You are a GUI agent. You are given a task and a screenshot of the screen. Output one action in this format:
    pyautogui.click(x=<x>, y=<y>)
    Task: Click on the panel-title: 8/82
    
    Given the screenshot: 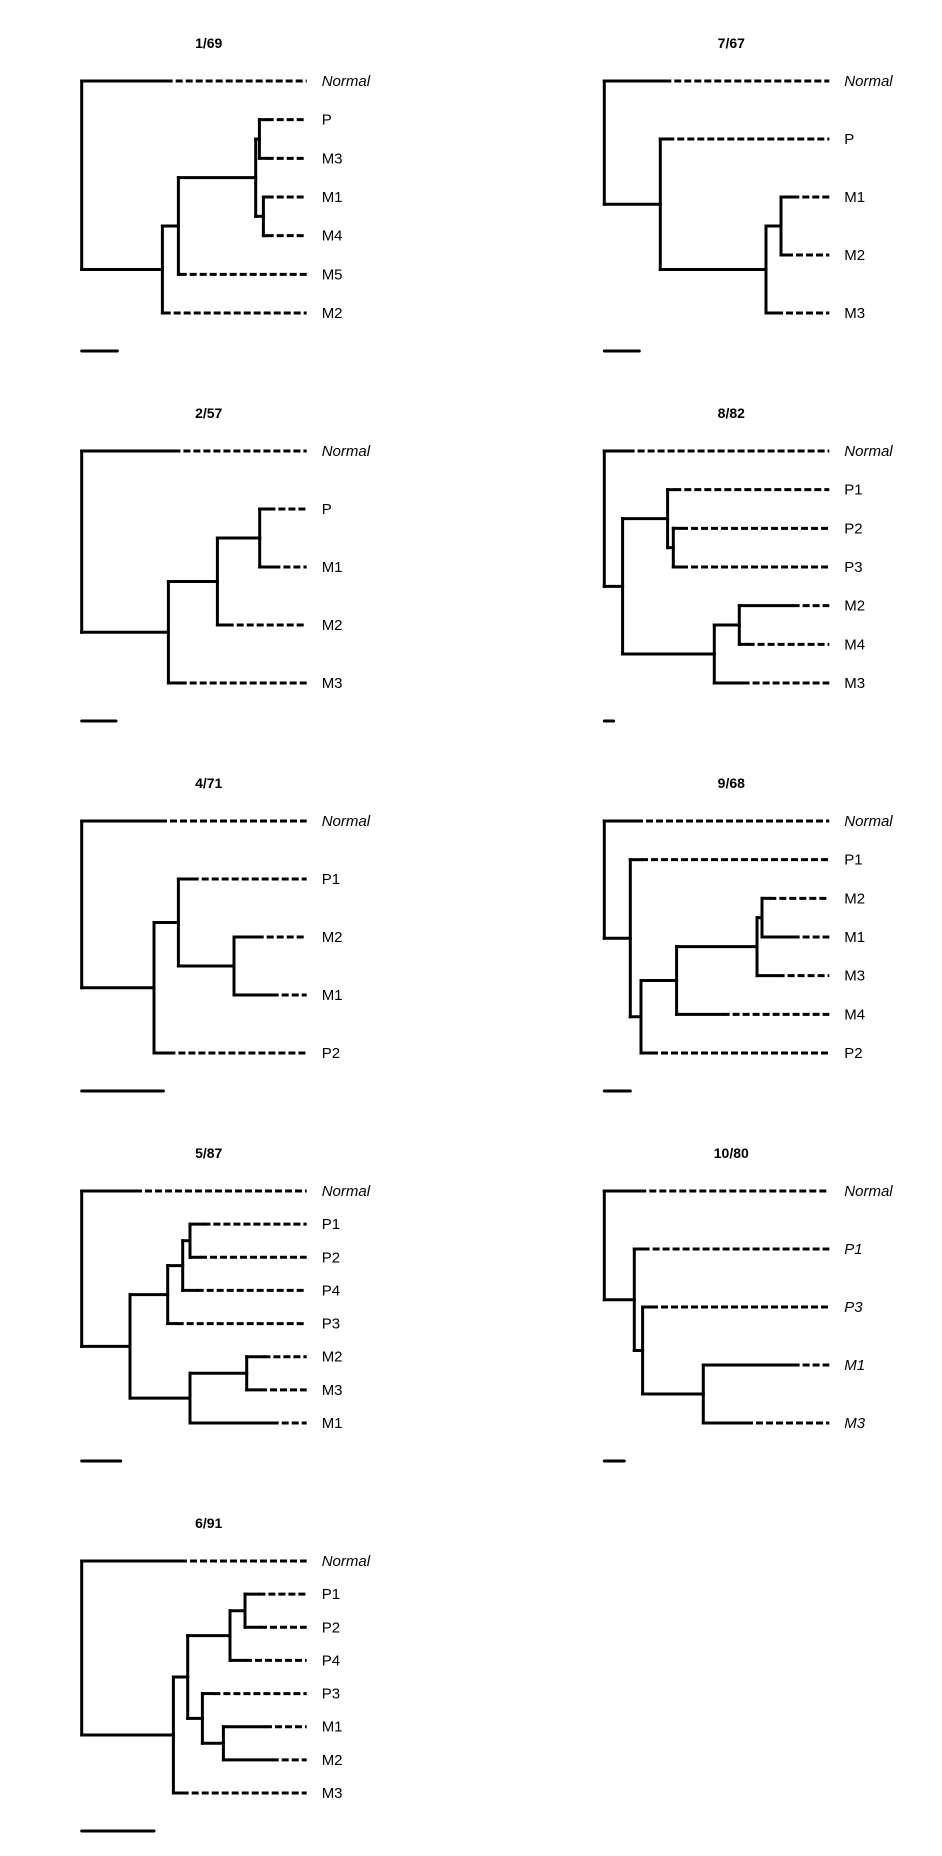 What is the action you would take?
    pyautogui.click(x=731, y=413)
    